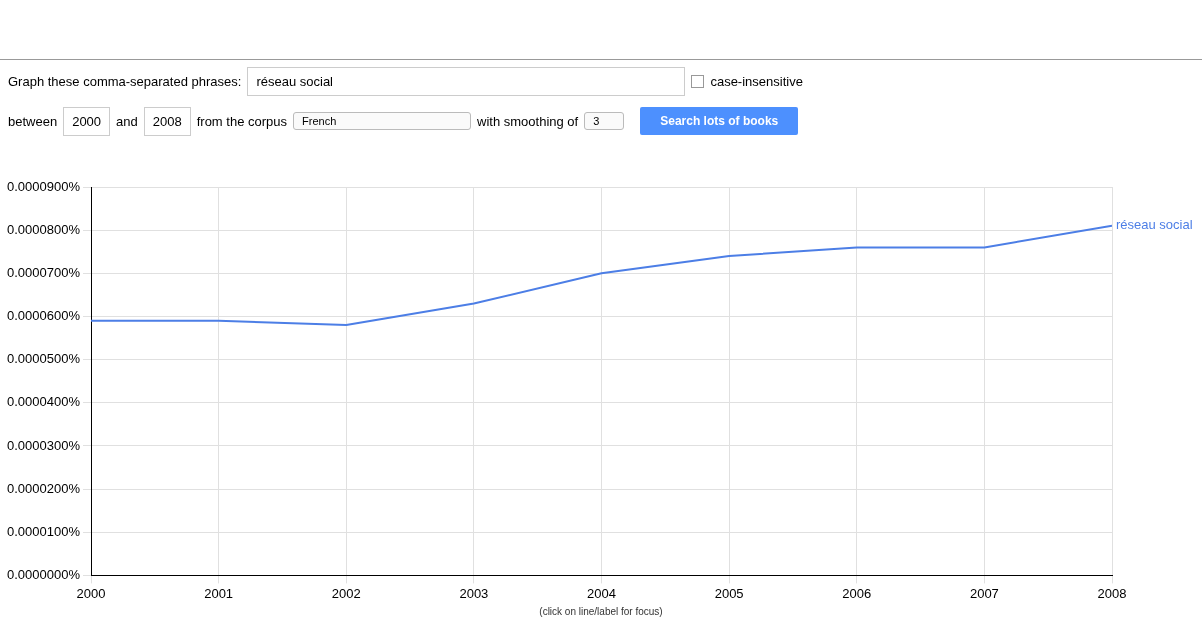  Describe the element at coordinates (44, 531) in the screenshot. I see `y-tick-label: 0.0000100%` at that location.